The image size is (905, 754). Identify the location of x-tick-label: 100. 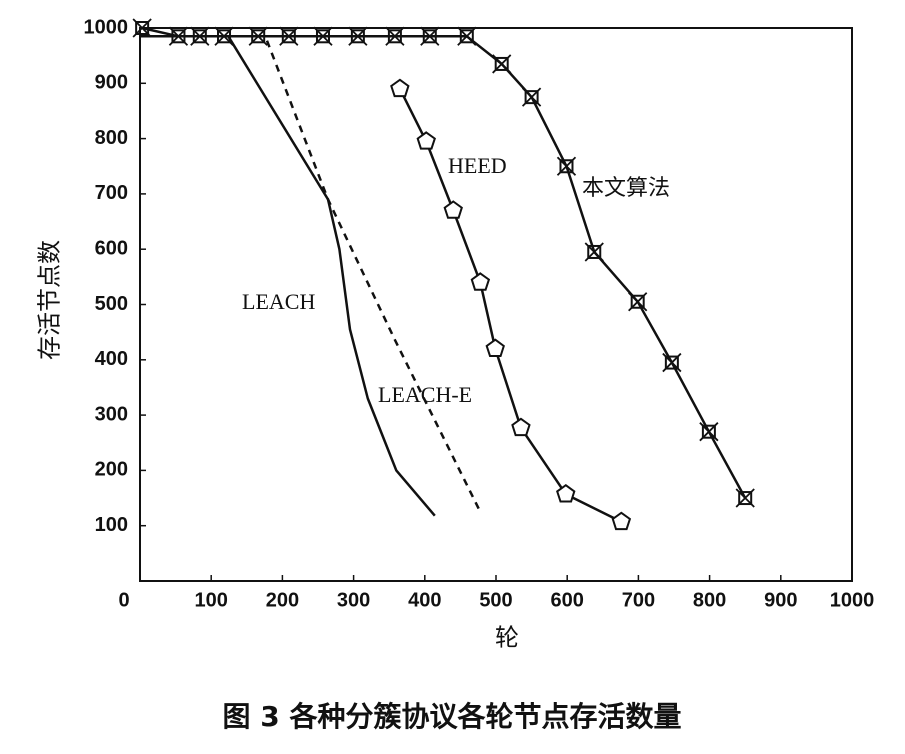
(211, 600).